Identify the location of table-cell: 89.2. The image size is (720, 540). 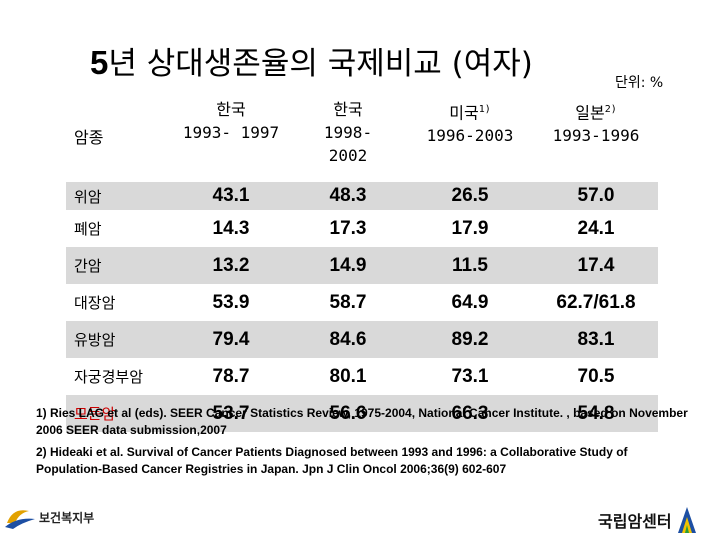
(470, 339).